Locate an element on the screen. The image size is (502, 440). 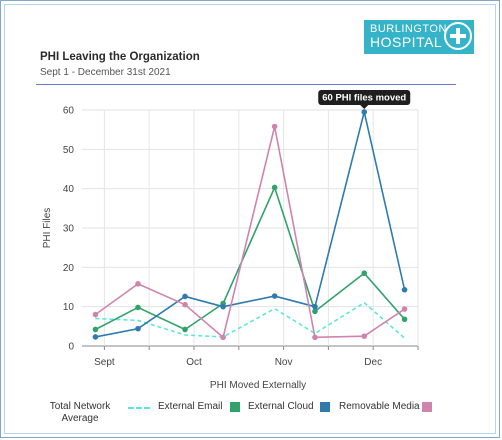
annotation-box is located at coordinates (364, 97).